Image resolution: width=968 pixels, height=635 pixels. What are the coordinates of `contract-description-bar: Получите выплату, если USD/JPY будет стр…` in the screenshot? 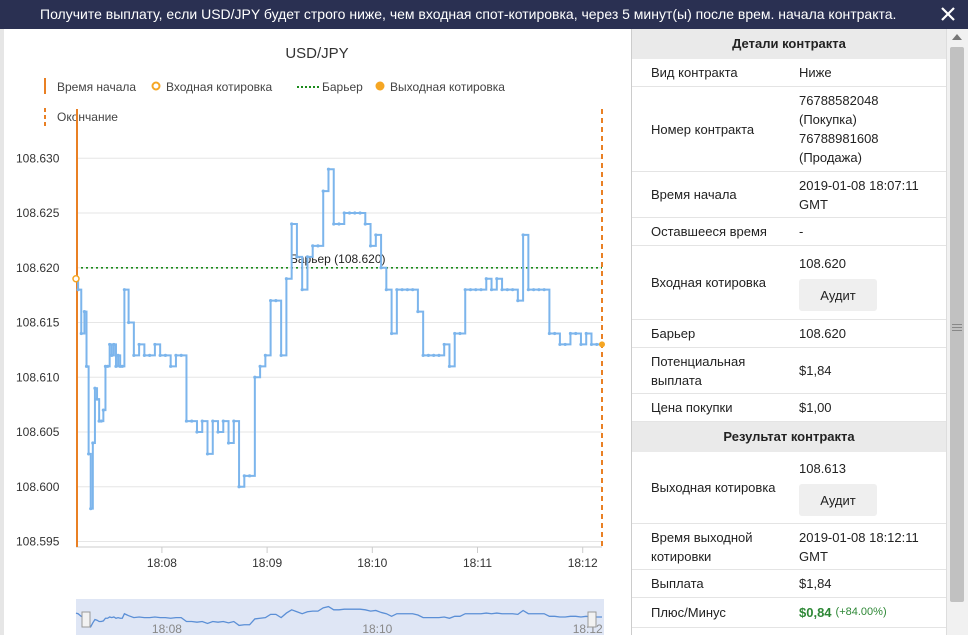 It's located at (484, 14).